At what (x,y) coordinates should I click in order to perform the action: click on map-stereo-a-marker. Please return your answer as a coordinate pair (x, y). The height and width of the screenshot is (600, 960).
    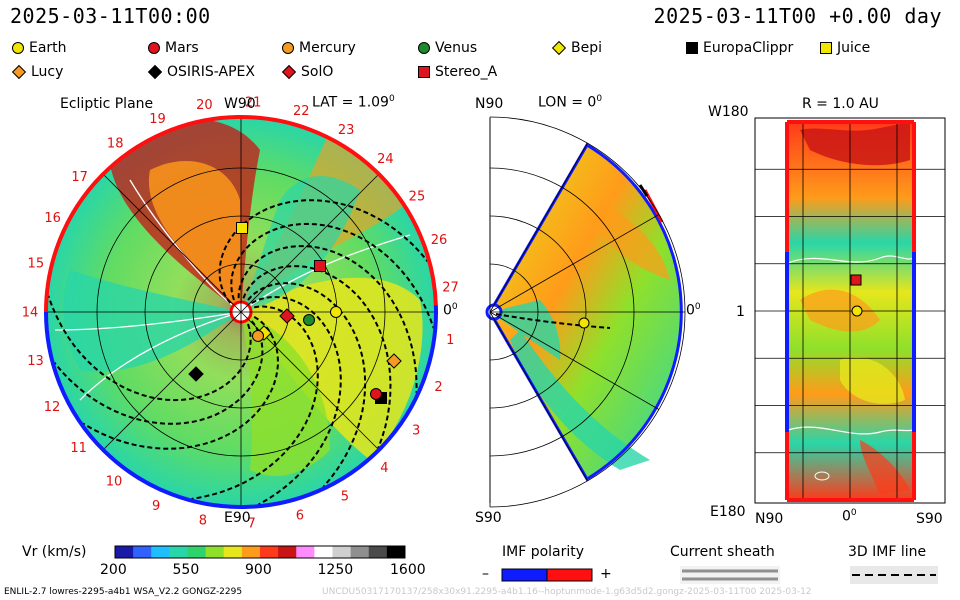
    Looking at the image, I should click on (856, 280).